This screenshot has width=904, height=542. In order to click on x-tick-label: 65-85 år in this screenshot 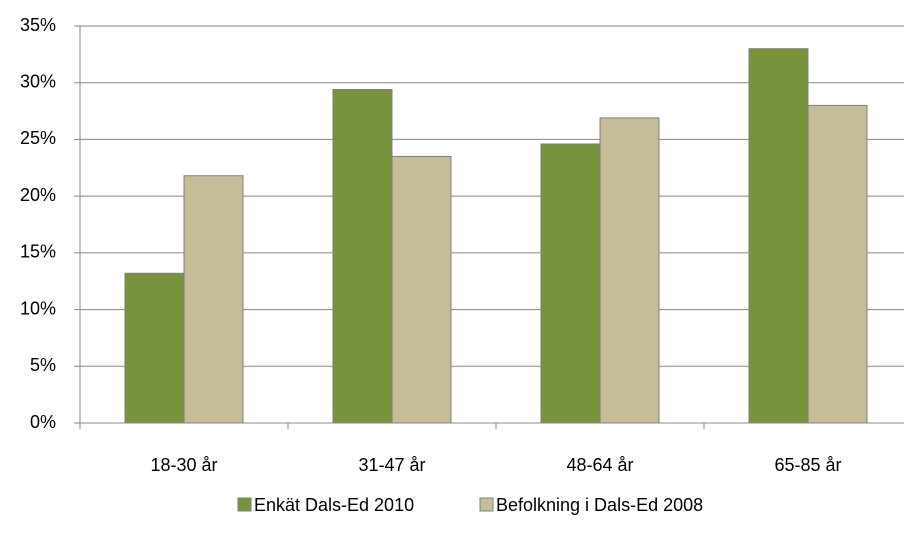, I will do `click(807, 465)`.